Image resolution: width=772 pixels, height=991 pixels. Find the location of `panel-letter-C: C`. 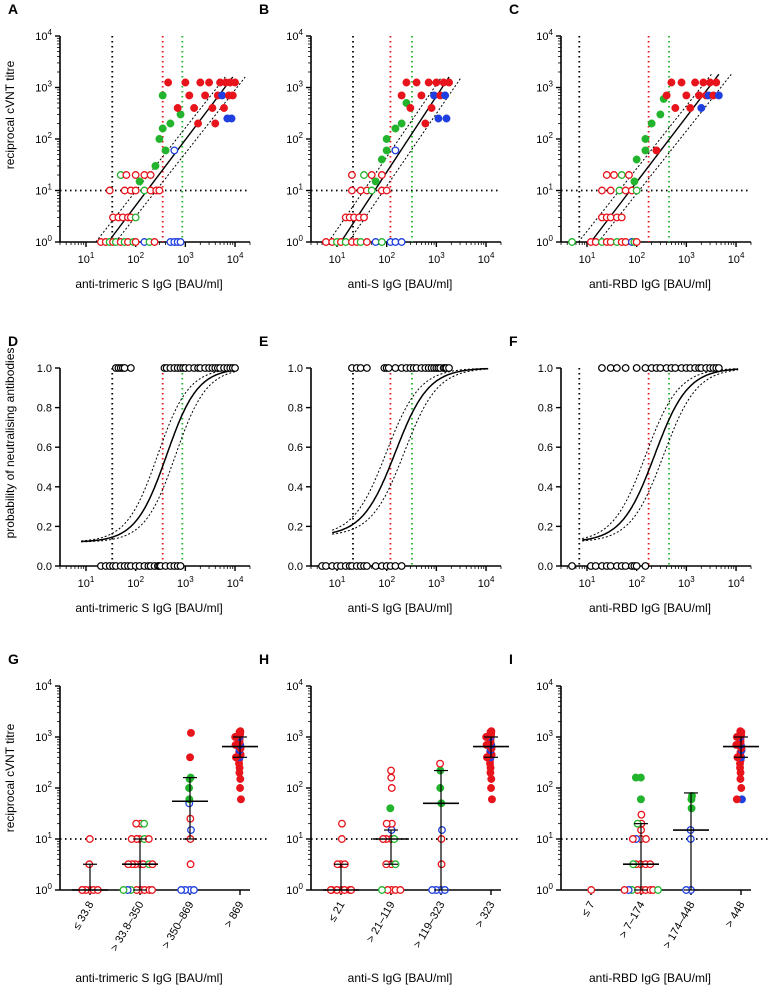

panel-letter-C: C is located at coordinates (514, 9).